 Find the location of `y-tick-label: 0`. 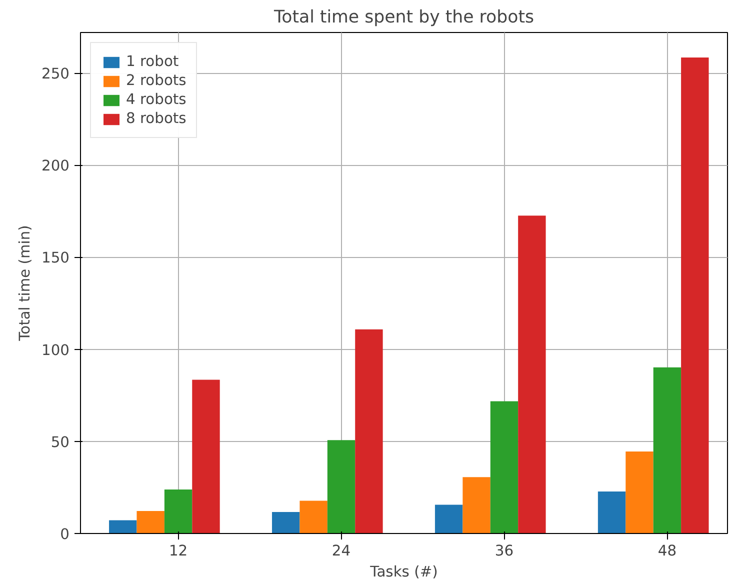

y-tick-label: 0 is located at coordinates (65, 534).